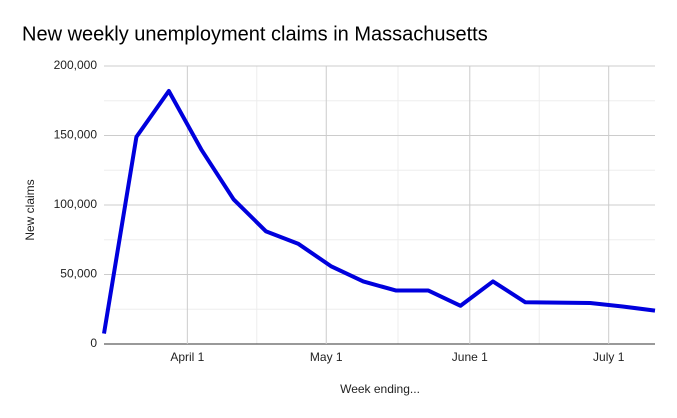  I want to click on y-tick-label: 0, so click(93, 343).